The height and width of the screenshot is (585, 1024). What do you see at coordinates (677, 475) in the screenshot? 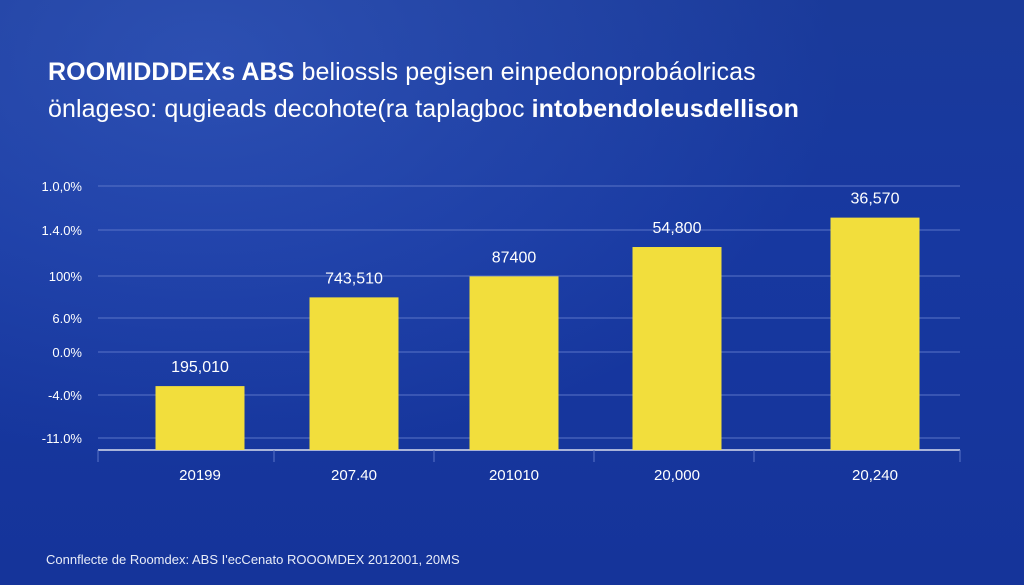
I see `x-tick-label: 20,000` at bounding box center [677, 475].